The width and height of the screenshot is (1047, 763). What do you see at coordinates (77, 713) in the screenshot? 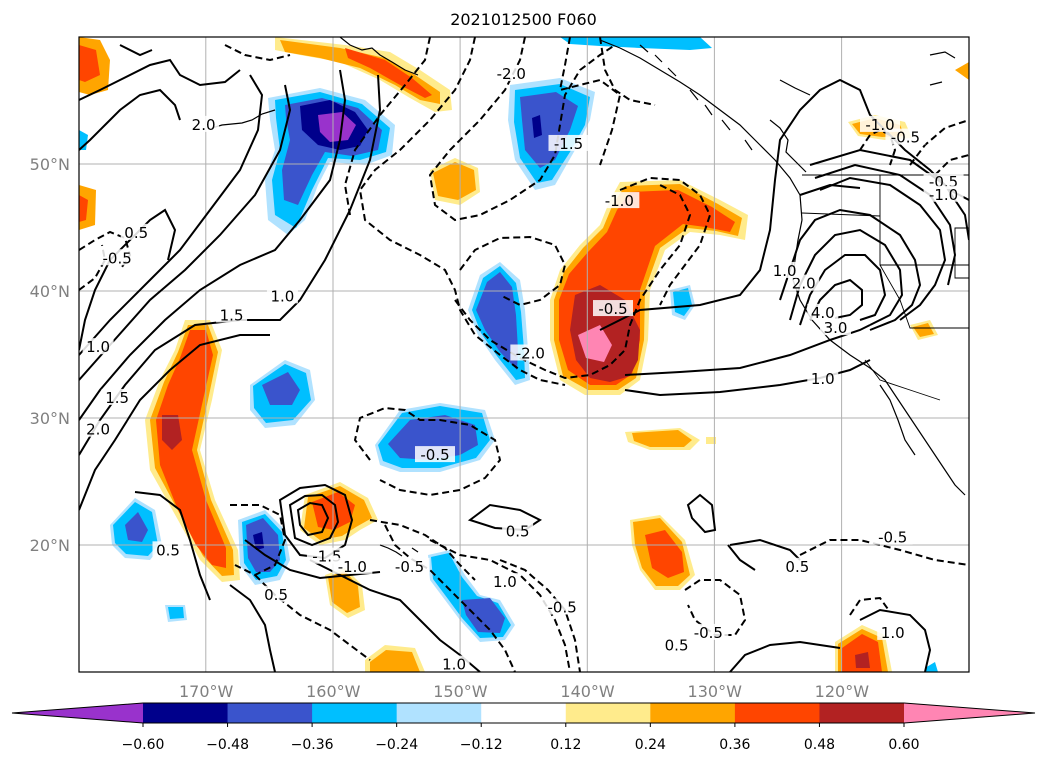
I see `colorbar-extend-min` at bounding box center [77, 713].